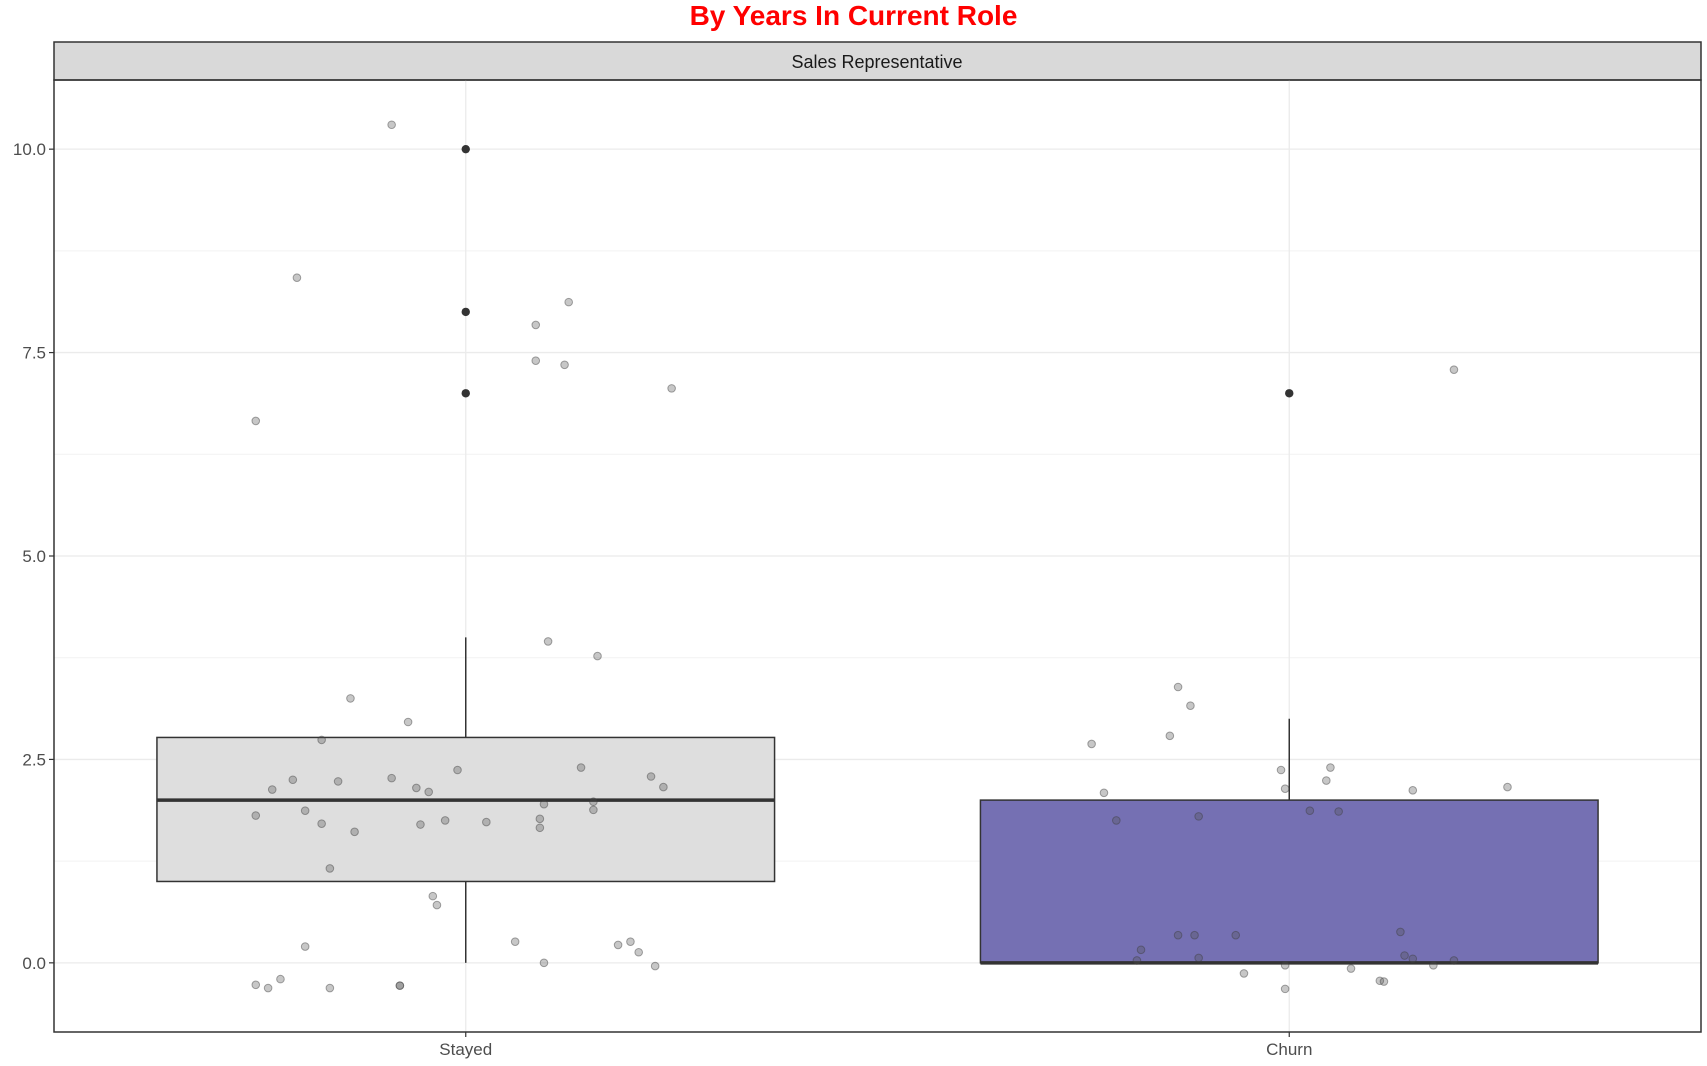  I want to click on strip-background, so click(877, 61).